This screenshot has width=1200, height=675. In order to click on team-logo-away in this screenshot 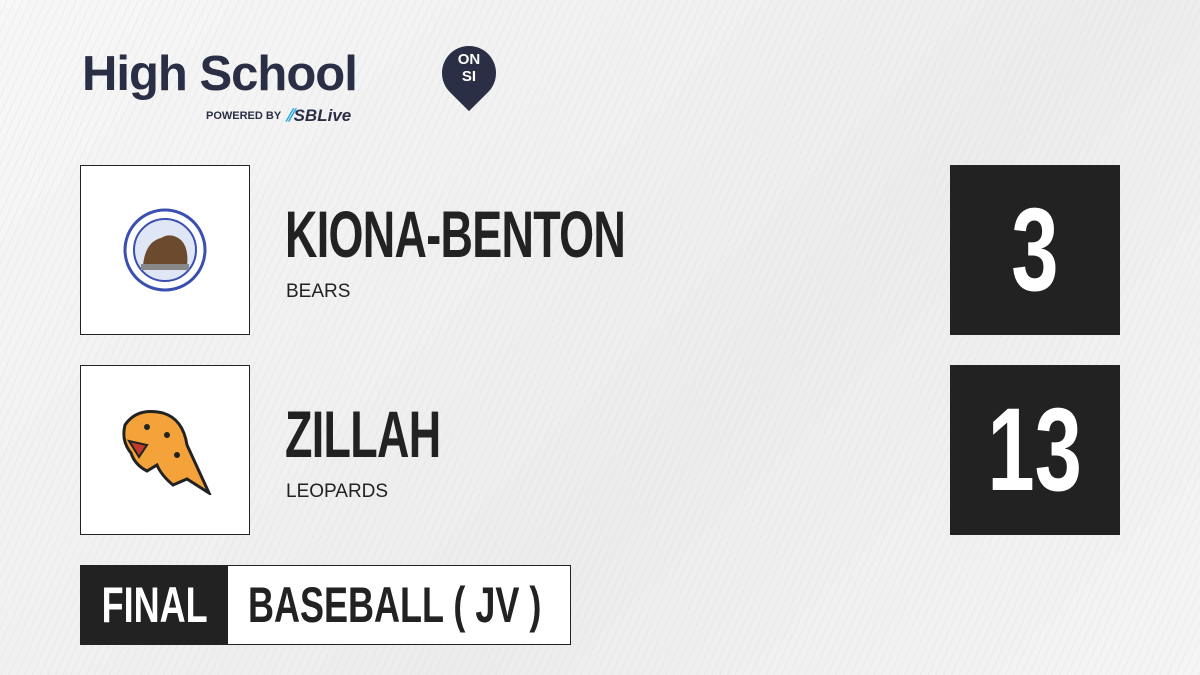, I will do `click(165, 450)`.